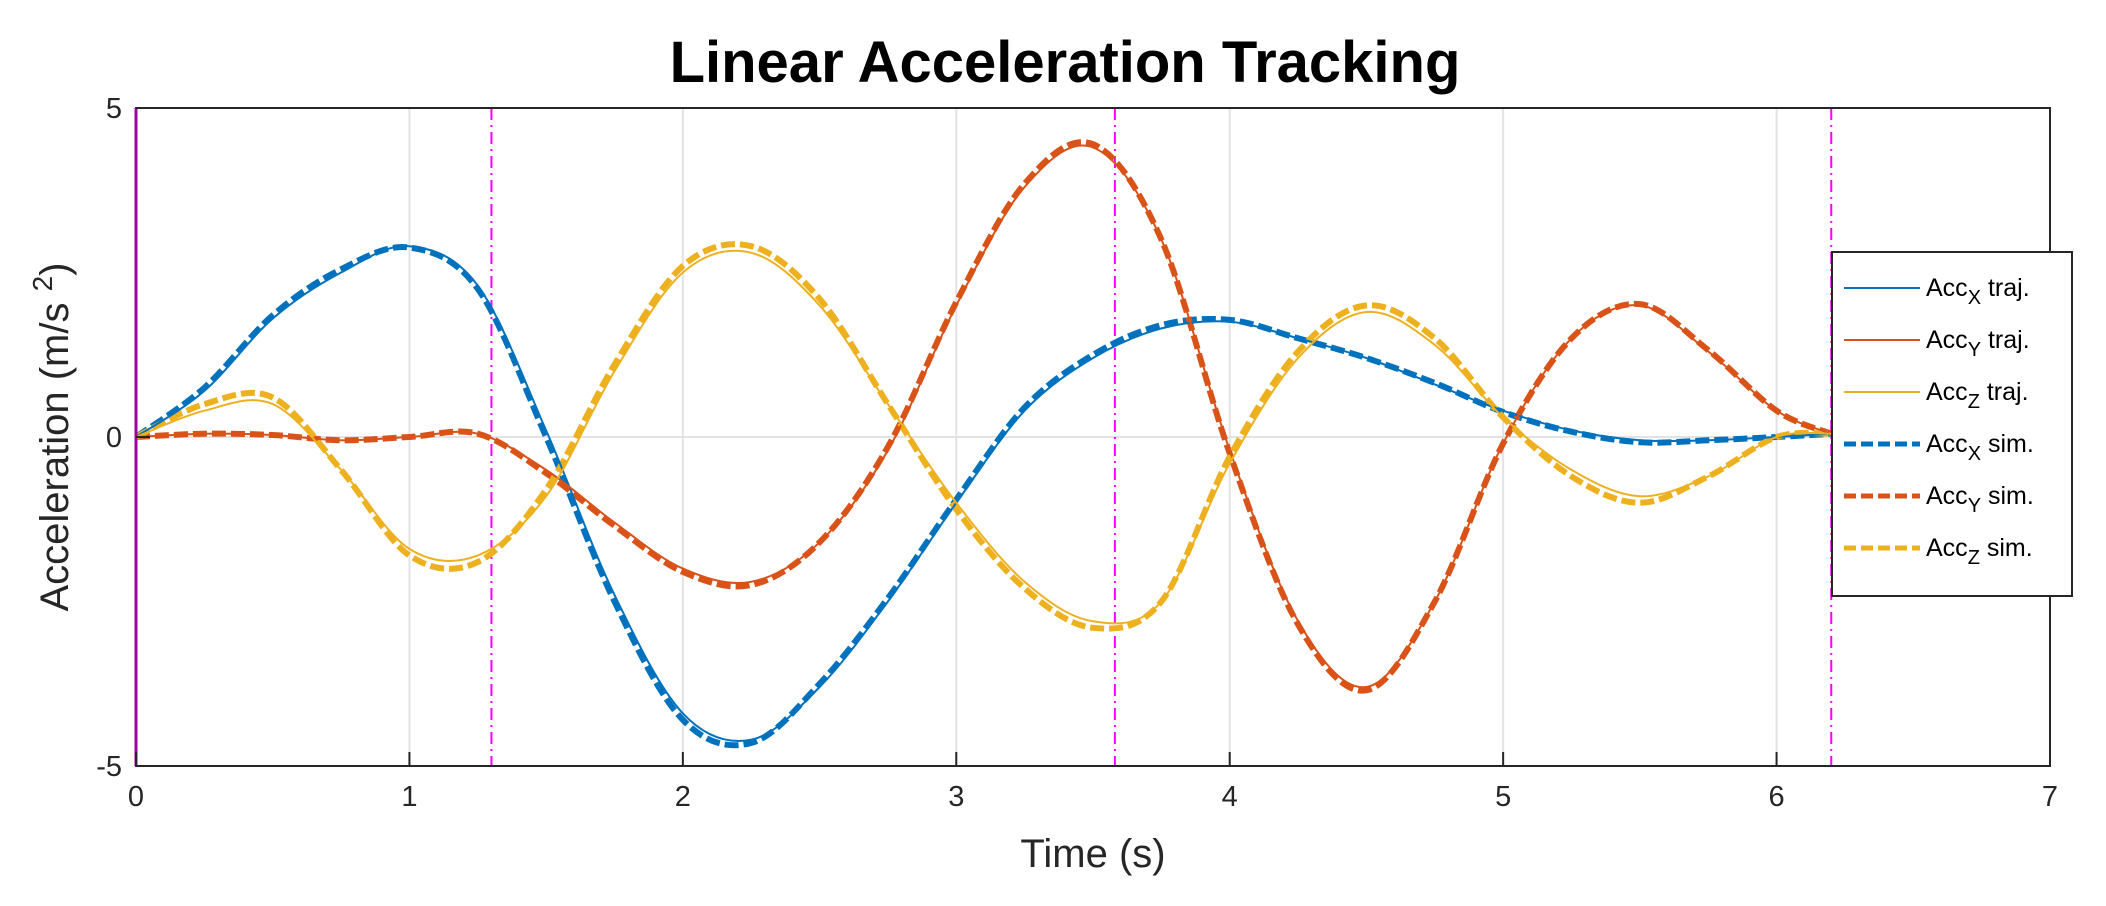 This screenshot has width=2106, height=906. I want to click on legend-entry-label: AccY traj., so click(1978, 343).